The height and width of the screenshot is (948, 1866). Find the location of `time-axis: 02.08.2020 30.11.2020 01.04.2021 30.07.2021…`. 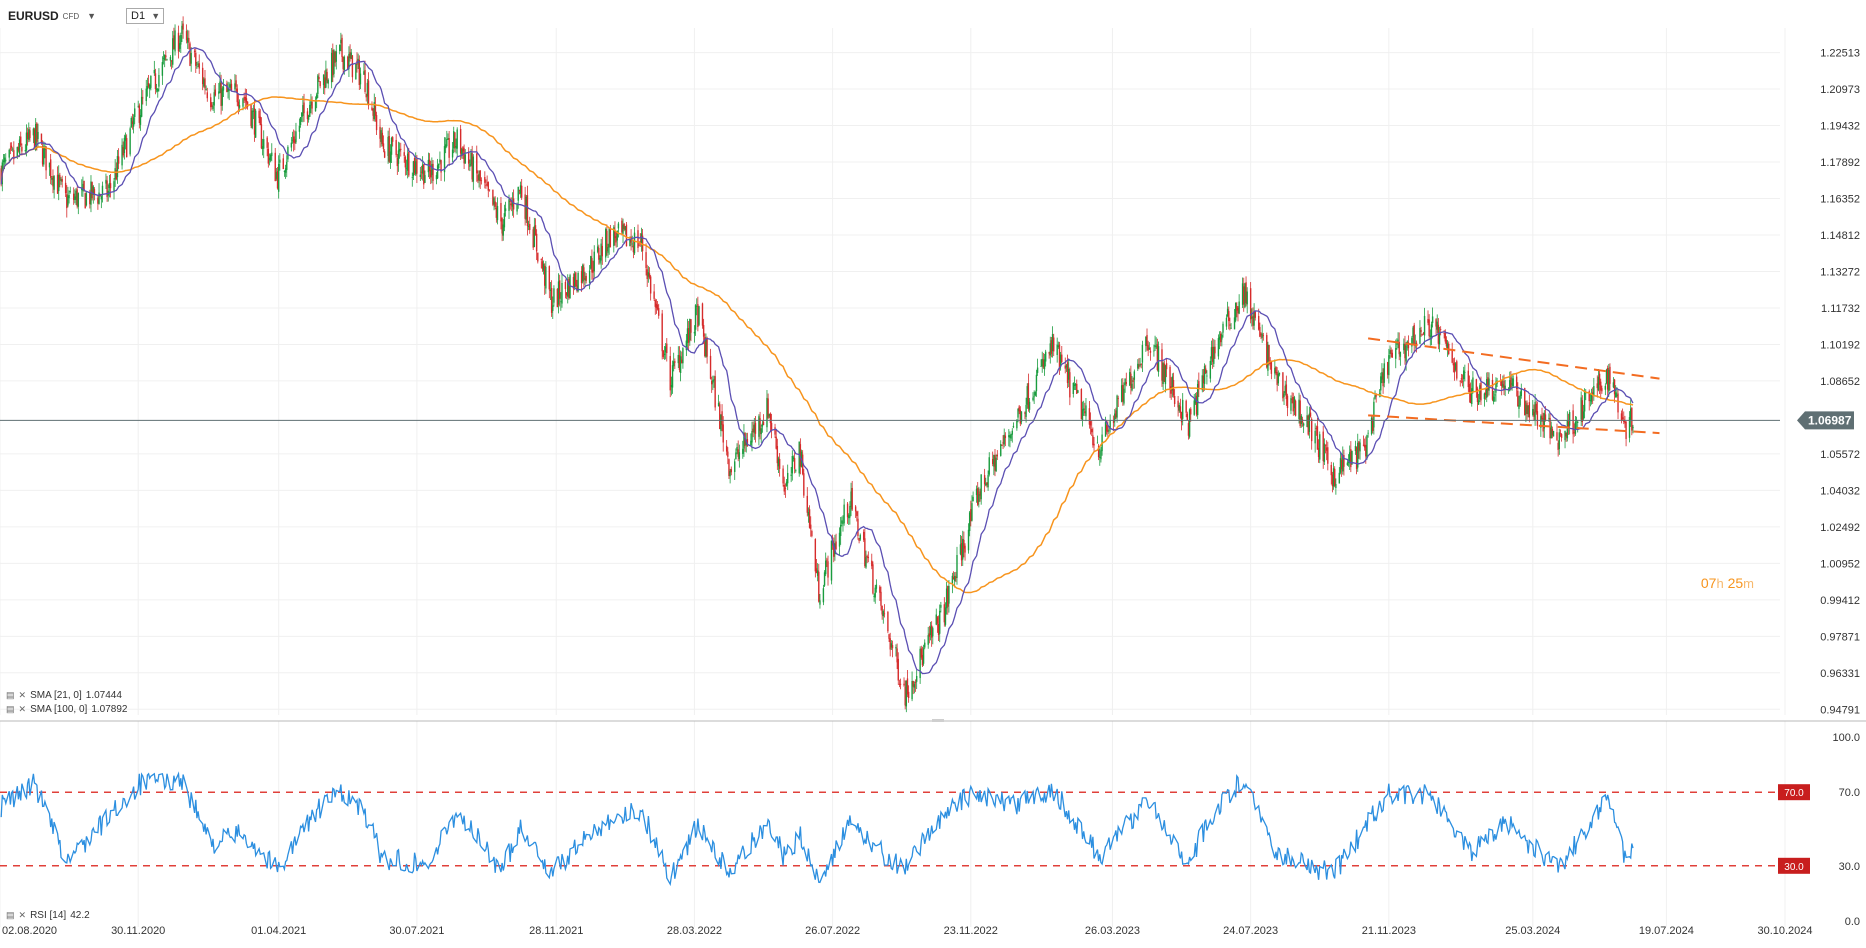

time-axis: 02.08.2020 30.11.2020 01.04.2021 30.07.2021… is located at coordinates (907, 931).